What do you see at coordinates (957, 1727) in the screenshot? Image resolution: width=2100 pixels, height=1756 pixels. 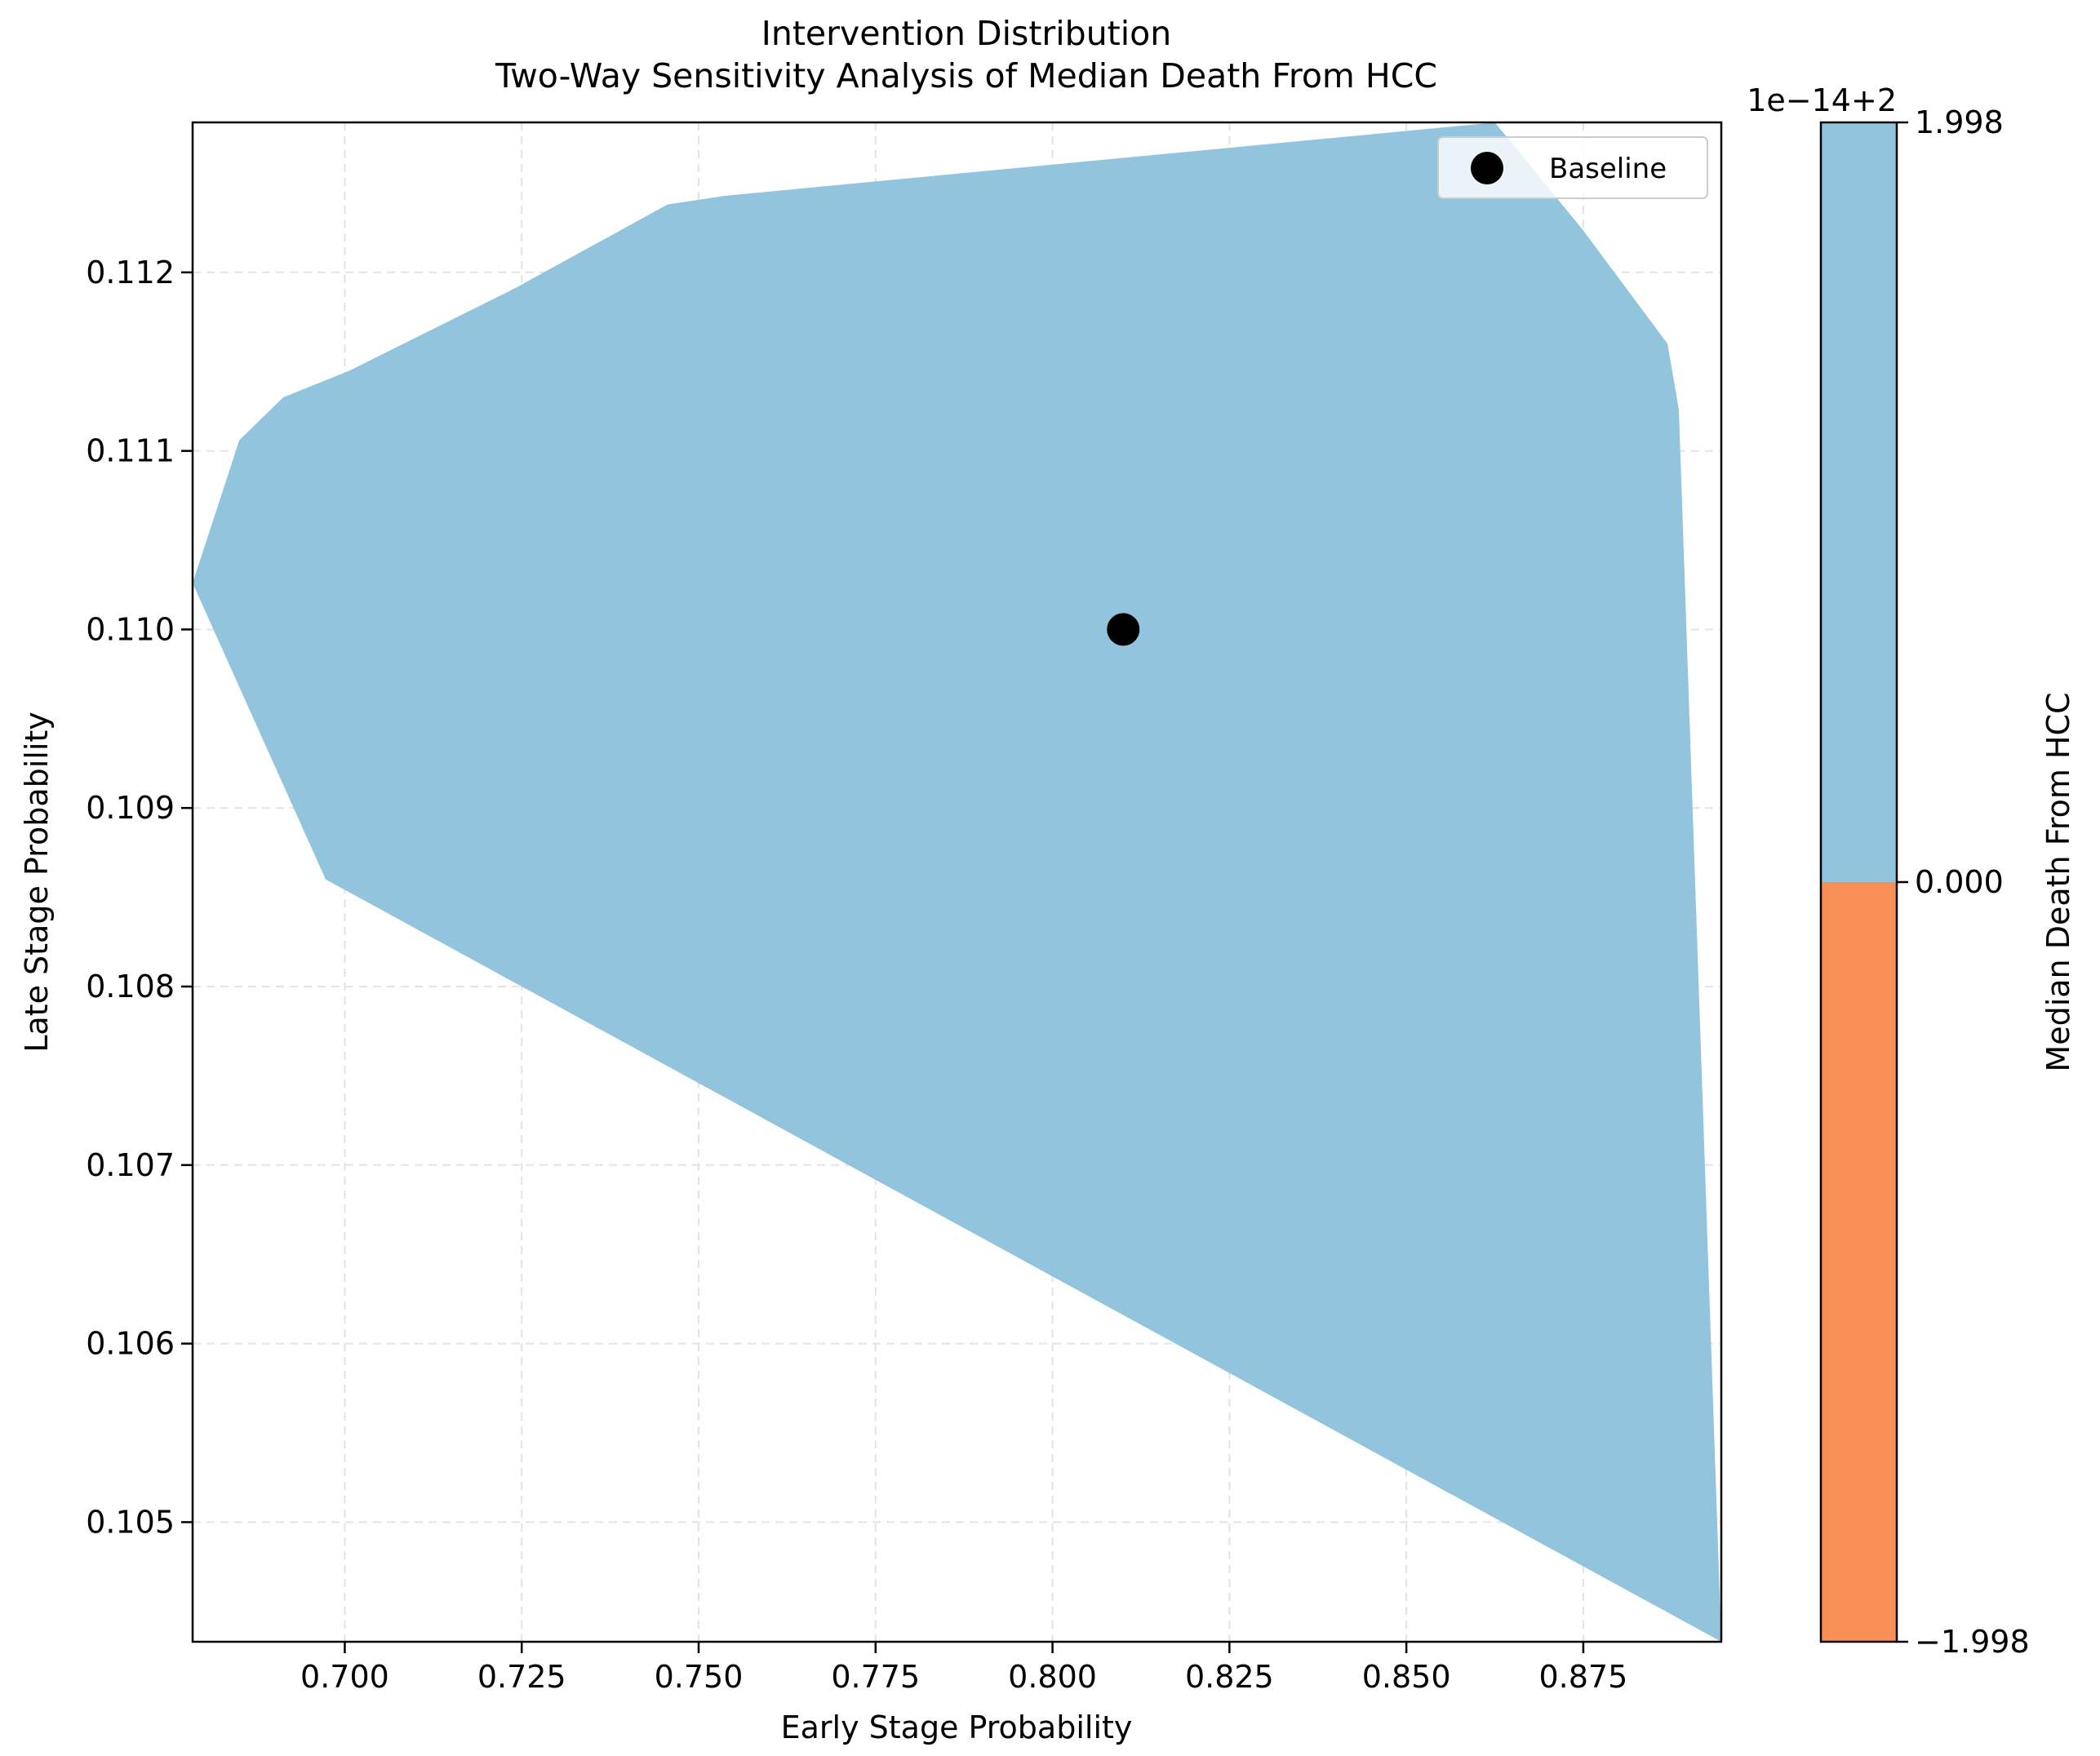 I see `x-axis-label: Early Stage Probability` at bounding box center [957, 1727].